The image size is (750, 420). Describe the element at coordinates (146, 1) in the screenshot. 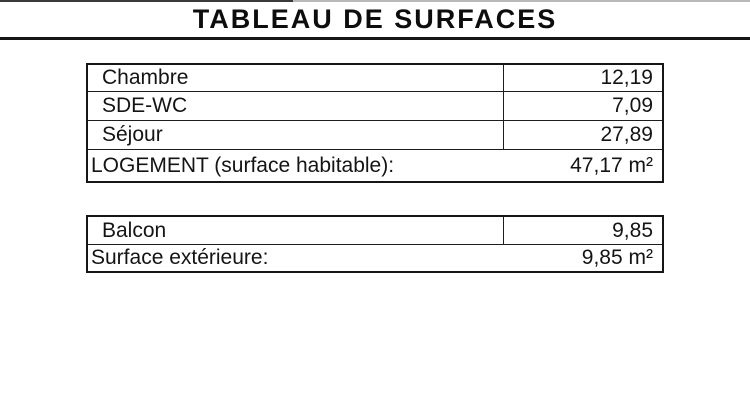

I see `cropped-drawing-edge-dark` at that location.